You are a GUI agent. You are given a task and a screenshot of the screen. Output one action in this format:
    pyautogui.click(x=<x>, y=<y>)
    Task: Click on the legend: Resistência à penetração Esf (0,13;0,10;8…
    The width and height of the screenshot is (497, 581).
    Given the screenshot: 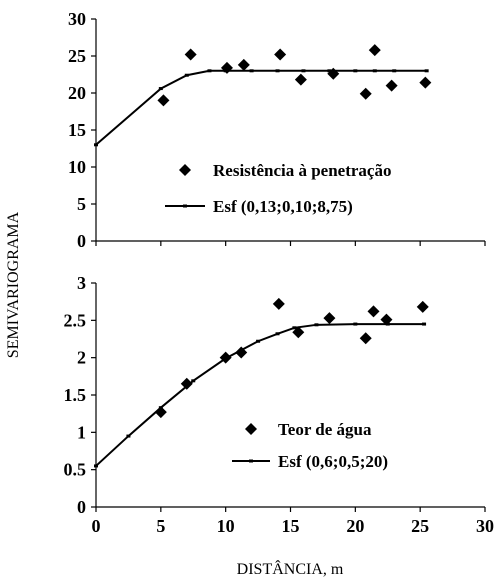 What is the action you would take?
    pyautogui.click(x=278, y=188)
    